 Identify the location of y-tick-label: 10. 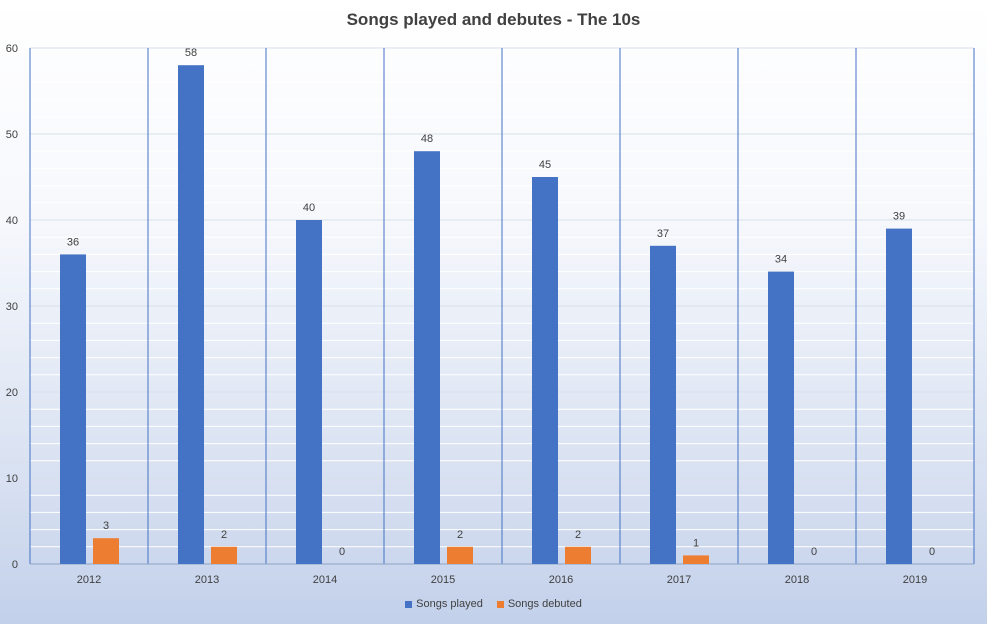
(12, 479).